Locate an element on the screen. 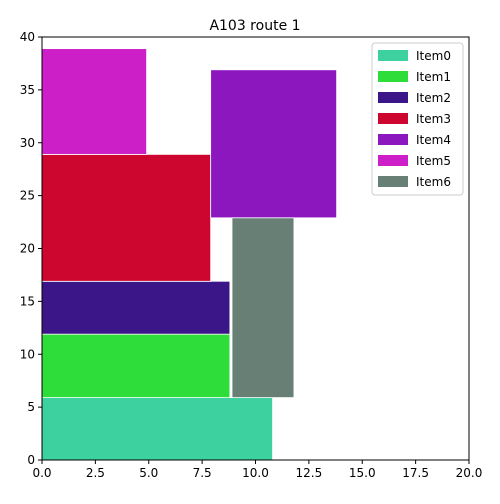 The image size is (500, 504). x-tick-label: 5.0 is located at coordinates (148, 473).